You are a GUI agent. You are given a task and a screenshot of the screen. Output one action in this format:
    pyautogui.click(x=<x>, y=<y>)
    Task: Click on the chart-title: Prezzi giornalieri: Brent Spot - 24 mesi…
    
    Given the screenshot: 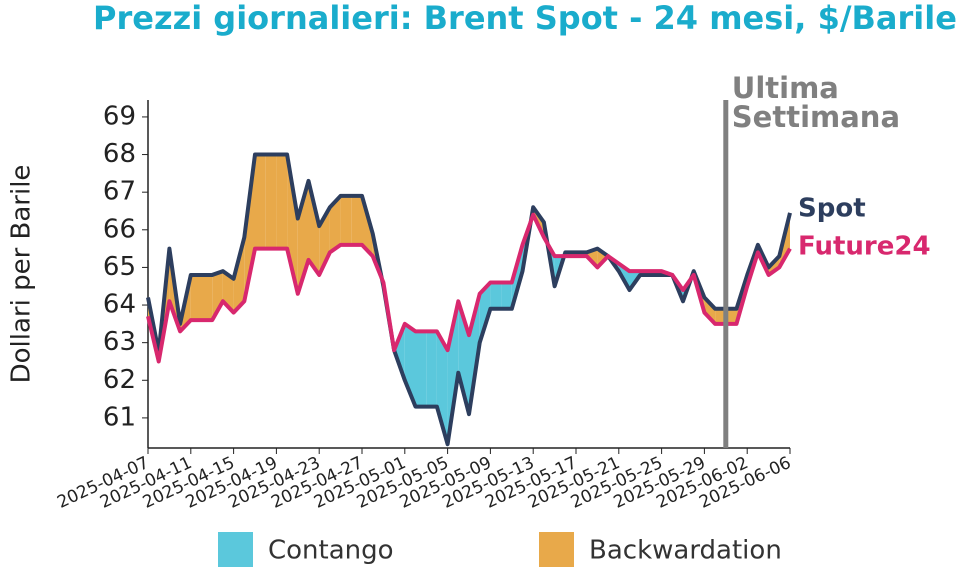 What is the action you would take?
    pyautogui.click(x=525, y=18)
    